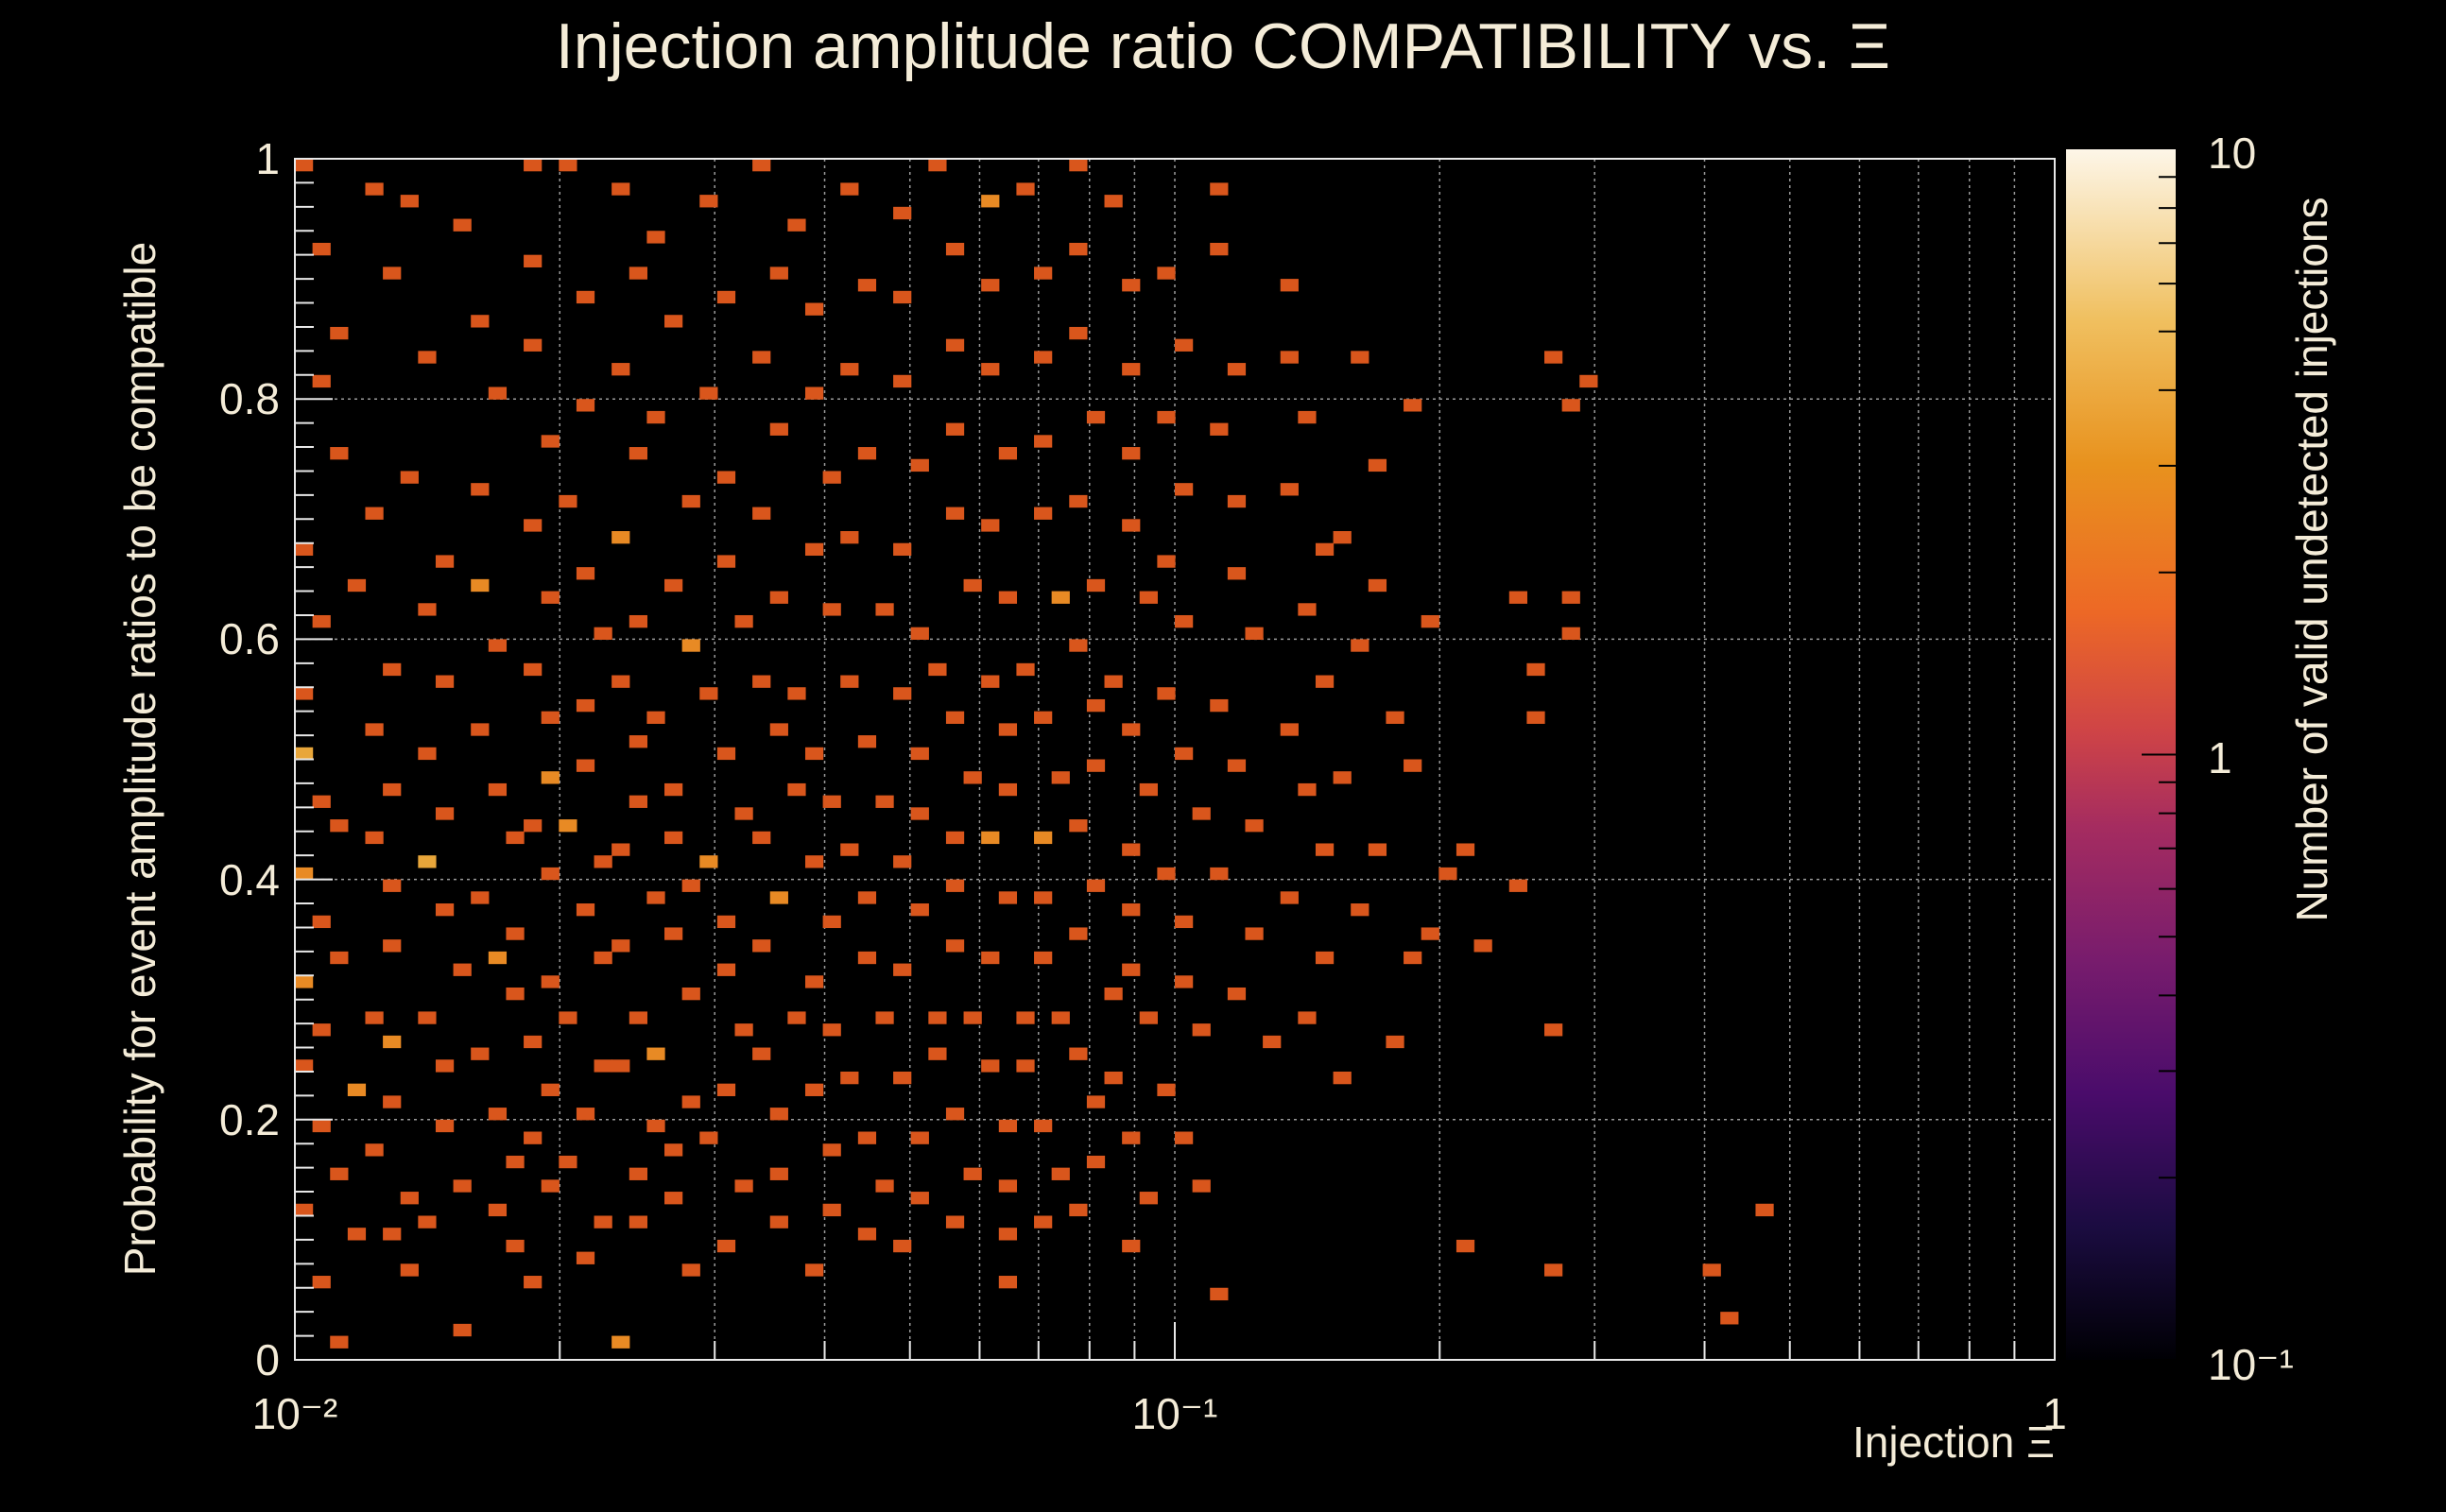 This screenshot has height=1512, width=2446. I want to click on y-tick-label-2: 0.4, so click(249, 879).